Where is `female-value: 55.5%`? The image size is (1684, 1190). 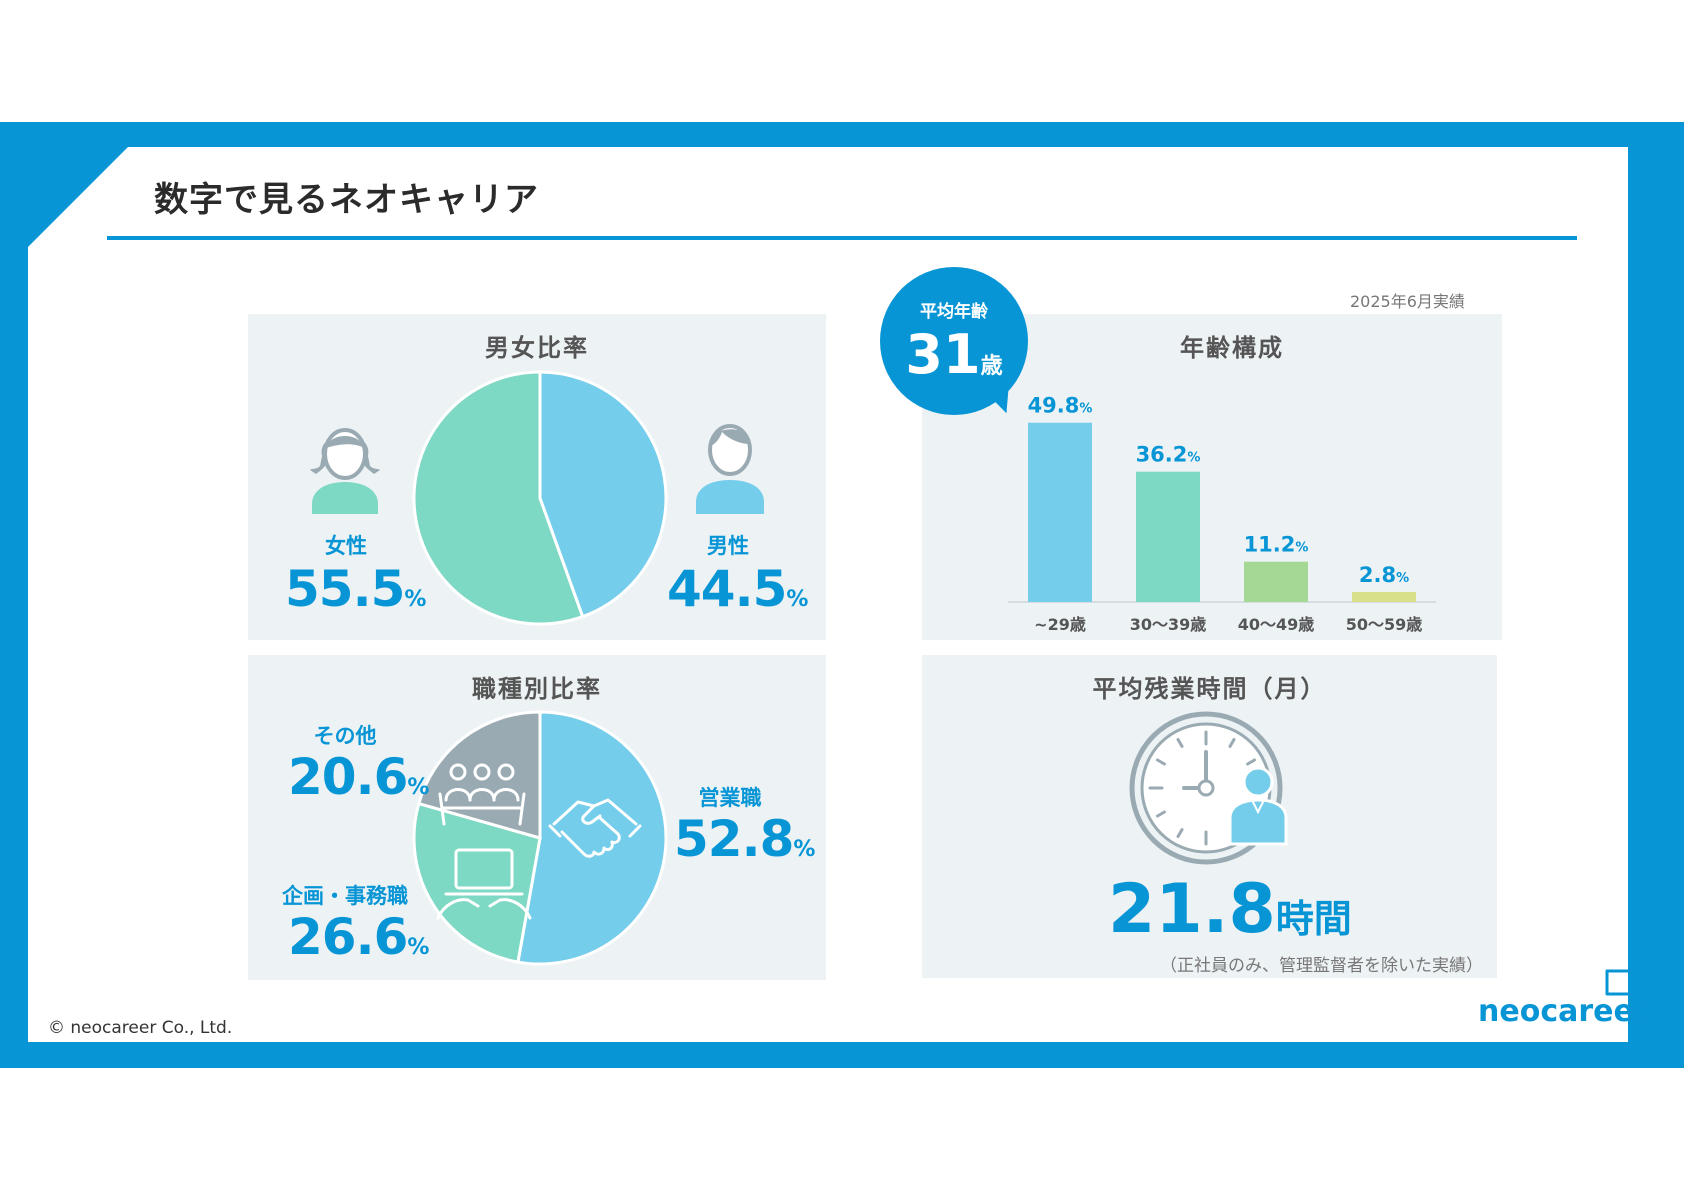 female-value: 55.5% is located at coordinates (355, 589).